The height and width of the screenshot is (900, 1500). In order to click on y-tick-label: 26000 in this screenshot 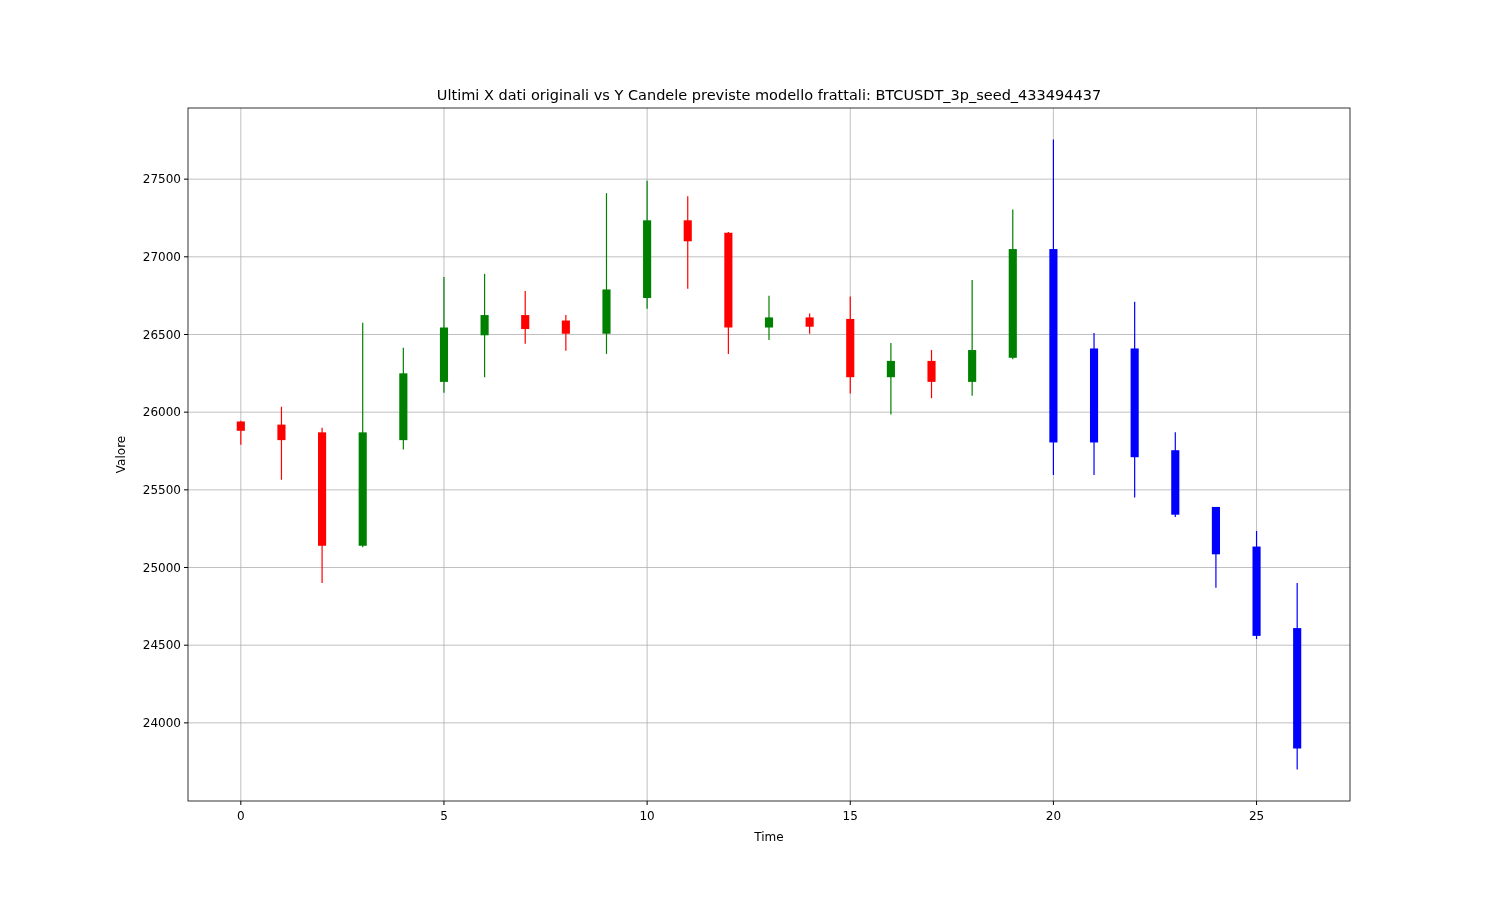, I will do `click(161, 412)`.